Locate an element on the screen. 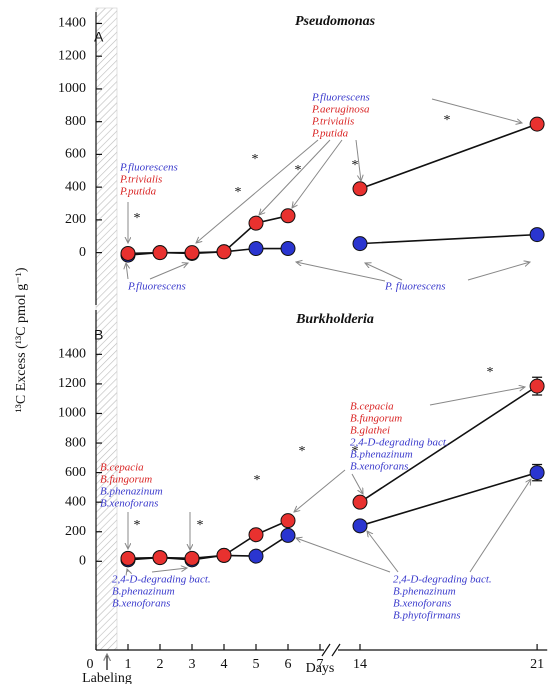 The width and height of the screenshot is (555, 684). annotation: P. fluorescens is located at coordinates (415, 287).